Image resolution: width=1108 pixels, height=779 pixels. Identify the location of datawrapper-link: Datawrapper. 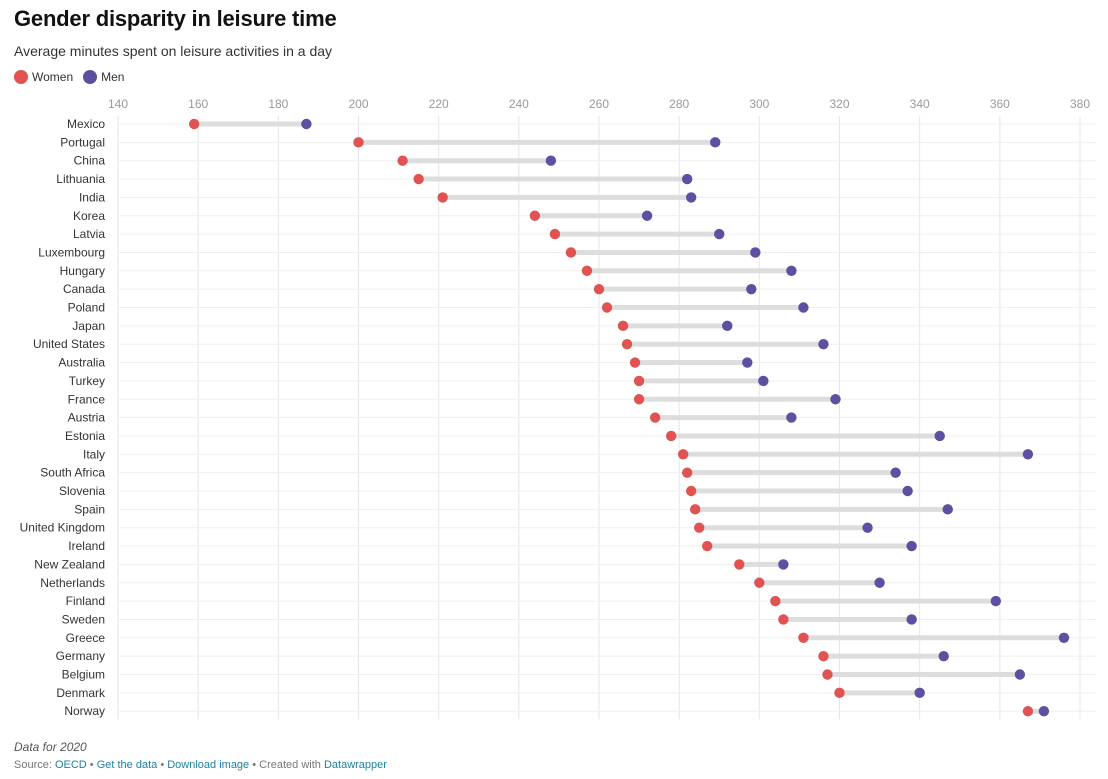
(355, 765).